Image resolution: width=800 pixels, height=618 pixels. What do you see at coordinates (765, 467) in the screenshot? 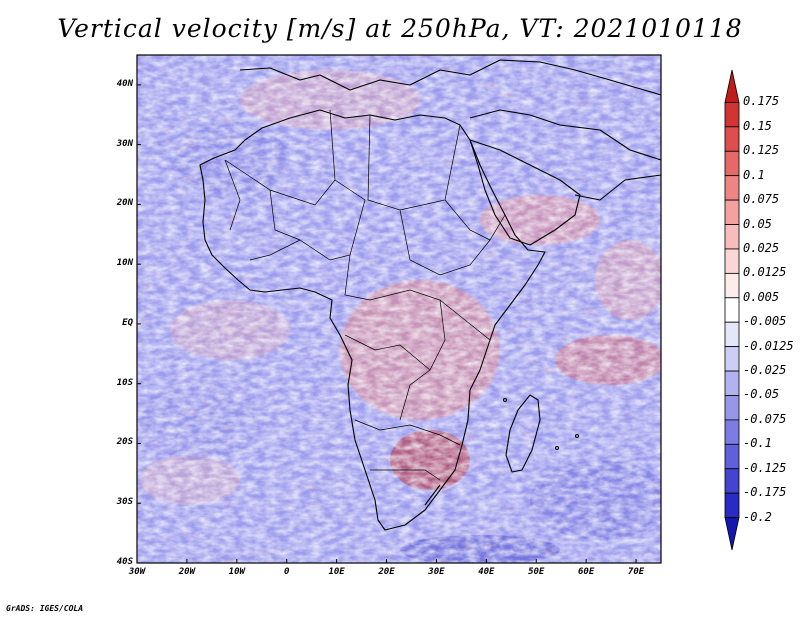
I see `colorbar-label: -0.125` at bounding box center [765, 467].